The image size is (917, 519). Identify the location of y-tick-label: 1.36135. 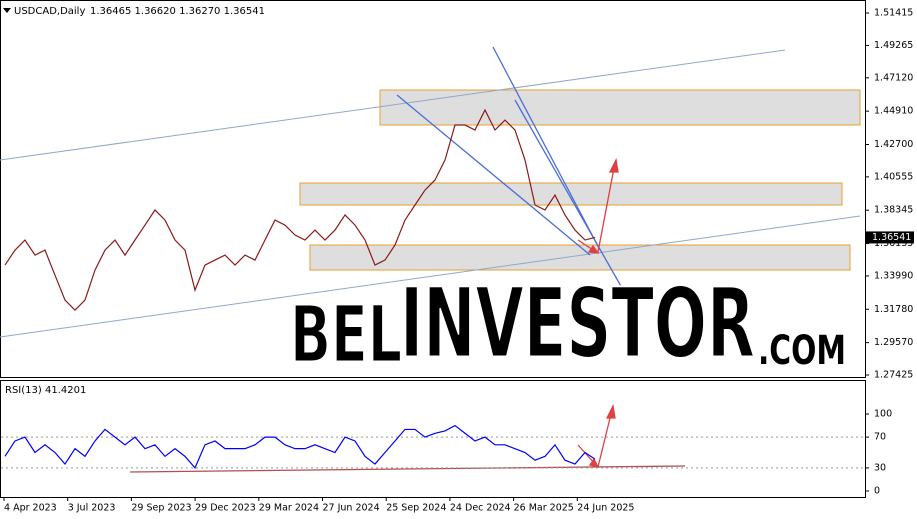
(893, 243).